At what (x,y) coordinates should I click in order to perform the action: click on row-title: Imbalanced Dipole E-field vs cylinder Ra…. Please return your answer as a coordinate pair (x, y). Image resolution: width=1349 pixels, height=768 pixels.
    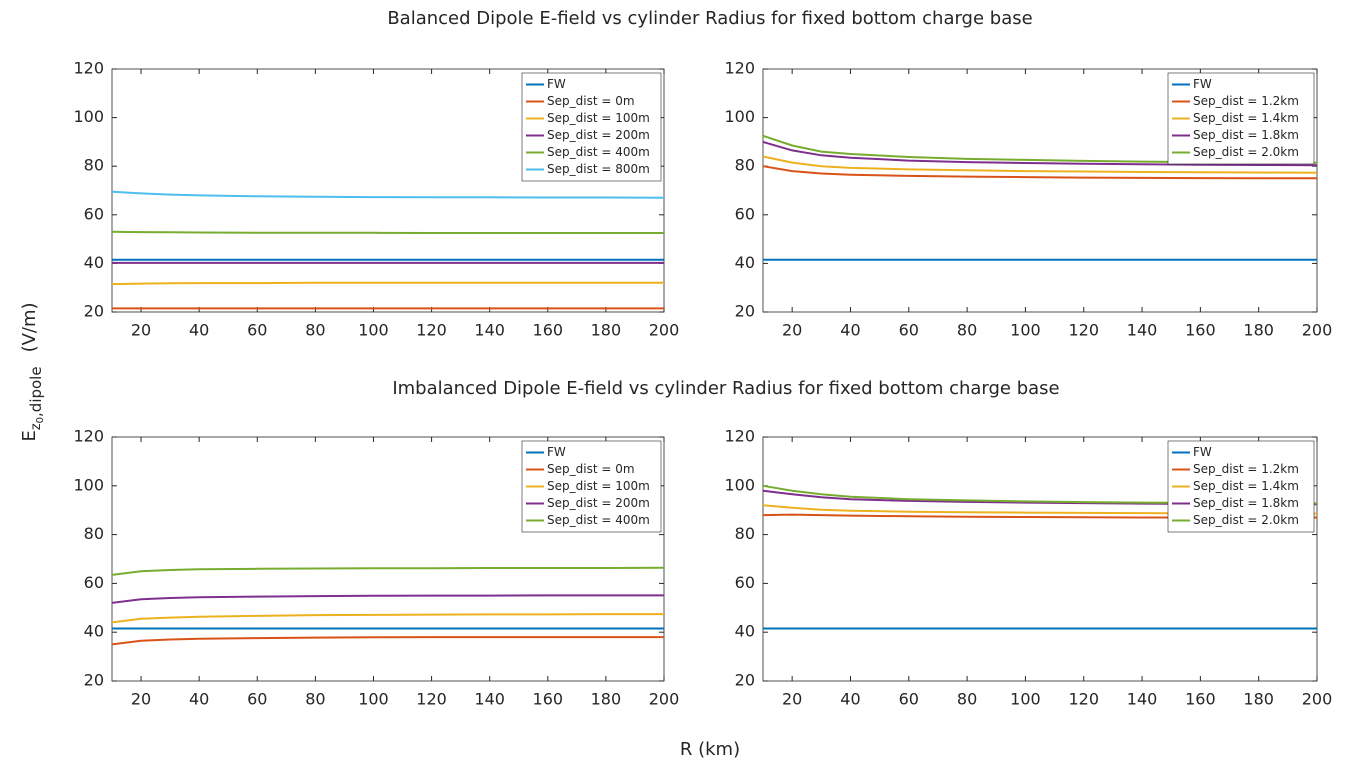
    Looking at the image, I should click on (725, 388).